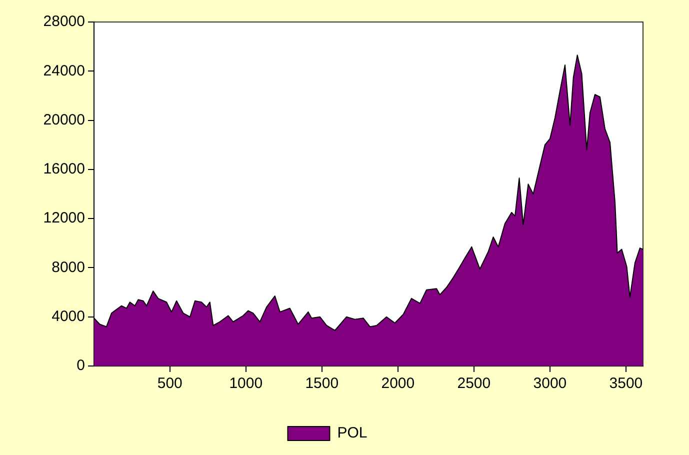  What do you see at coordinates (64, 119) in the screenshot?
I see `y-tick-label: 20000` at bounding box center [64, 119].